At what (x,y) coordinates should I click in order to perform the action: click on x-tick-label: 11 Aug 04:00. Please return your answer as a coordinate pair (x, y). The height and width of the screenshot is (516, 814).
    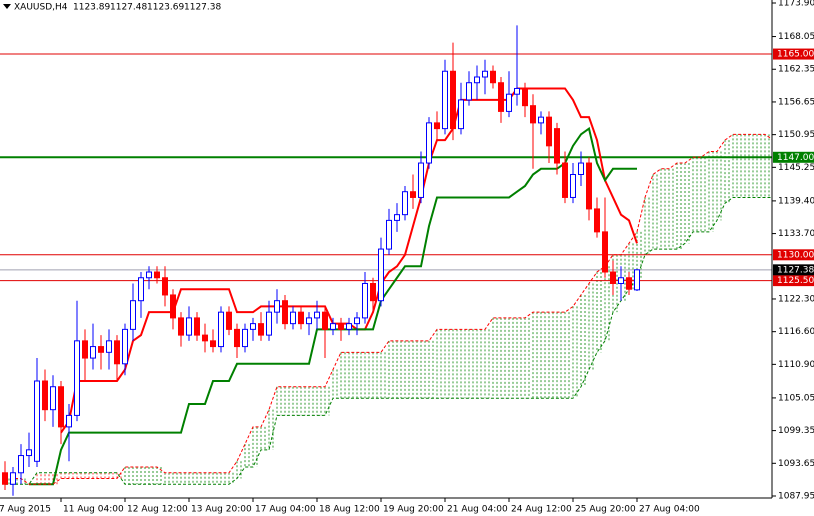
    Looking at the image, I should click on (93, 510).